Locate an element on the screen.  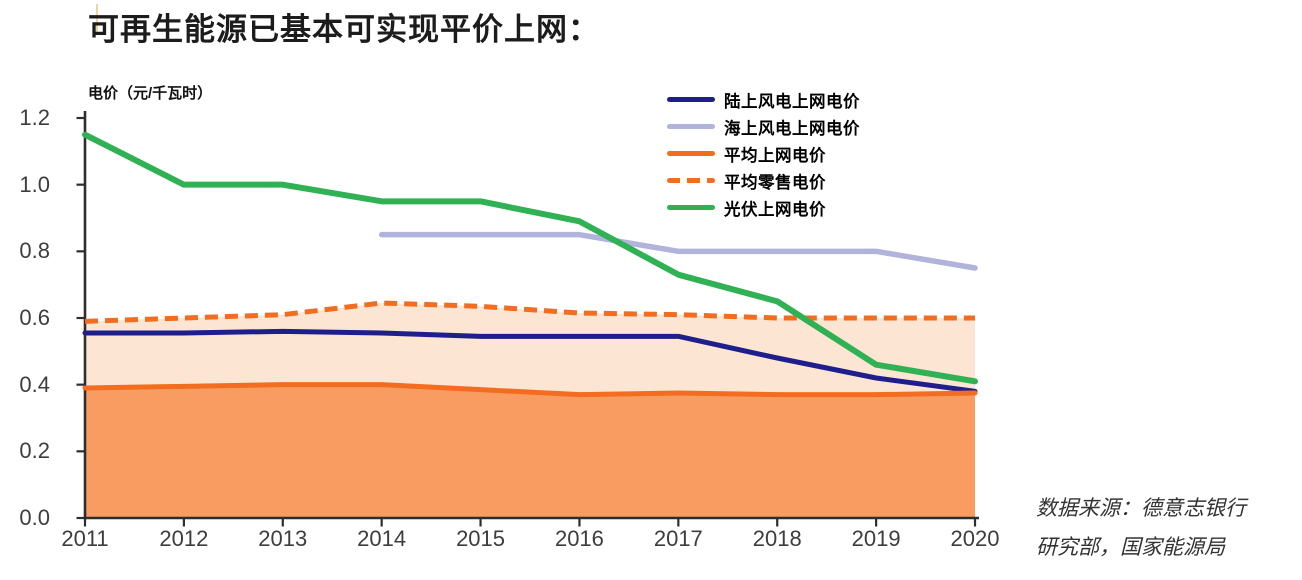
avg-grid-price-line-swatch is located at coordinates (691, 153).